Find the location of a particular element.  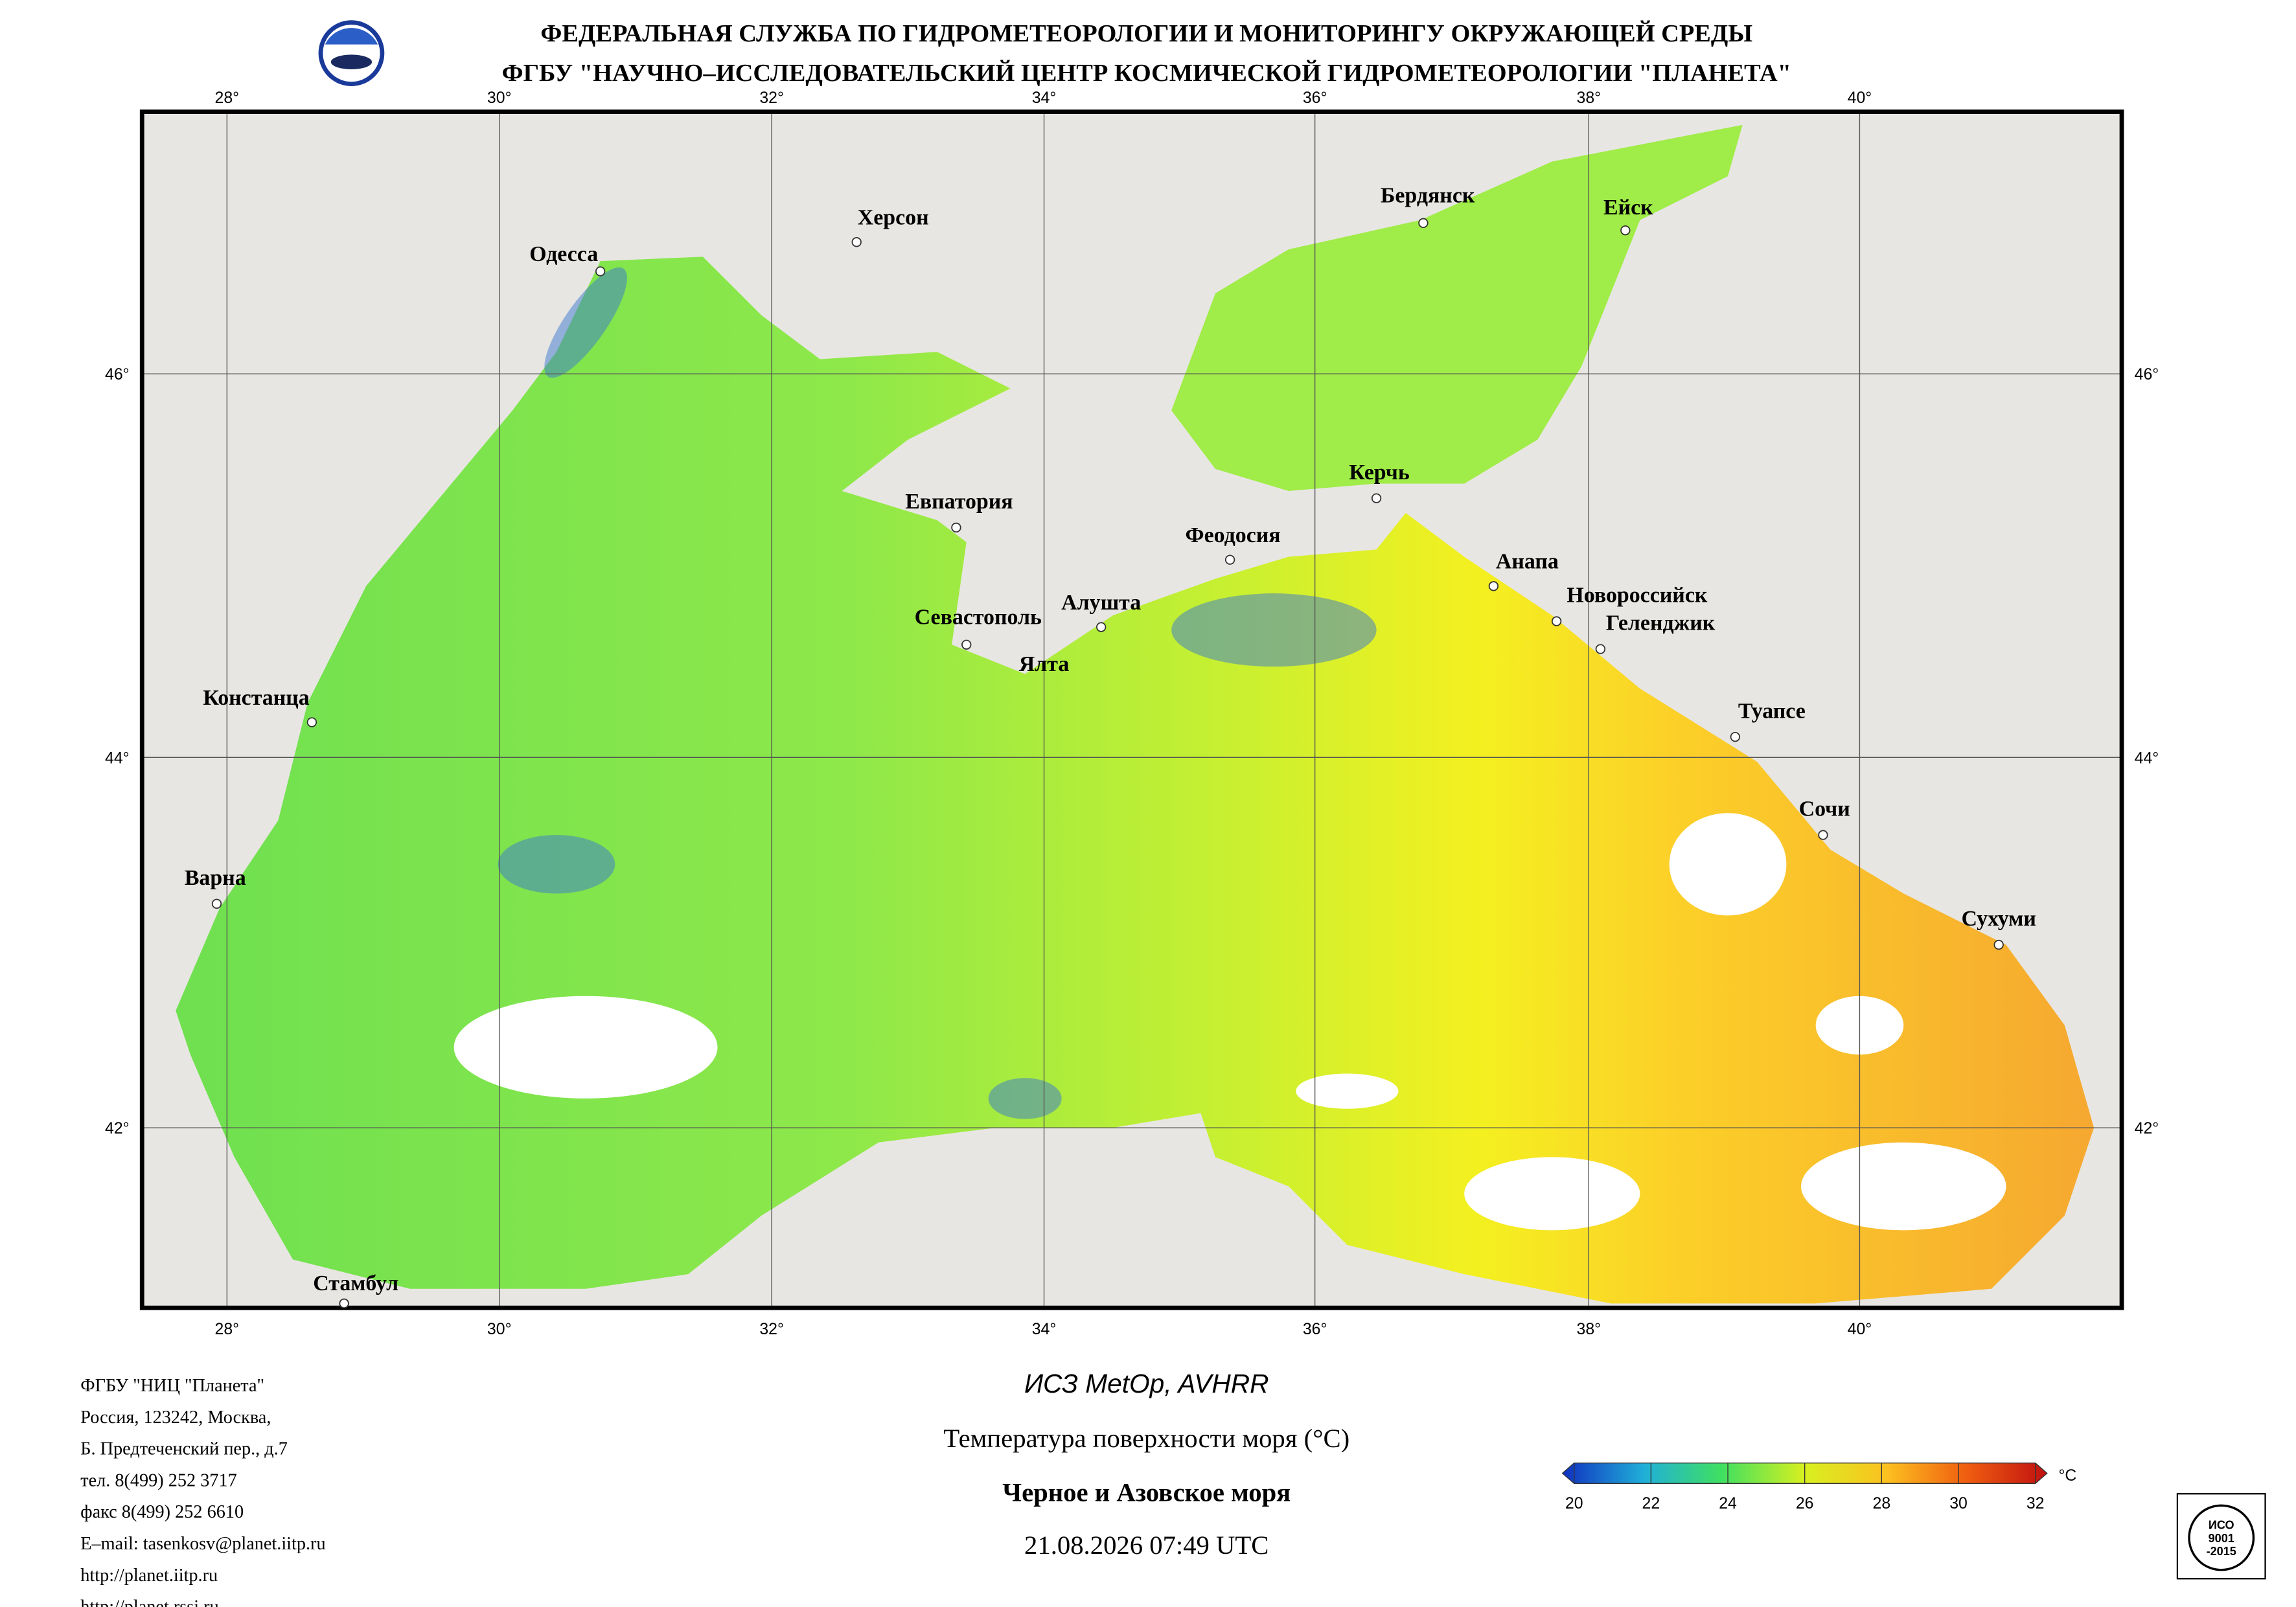

satellite: ИСЗ MetOp, AVHRR is located at coordinates (1146, 1383).